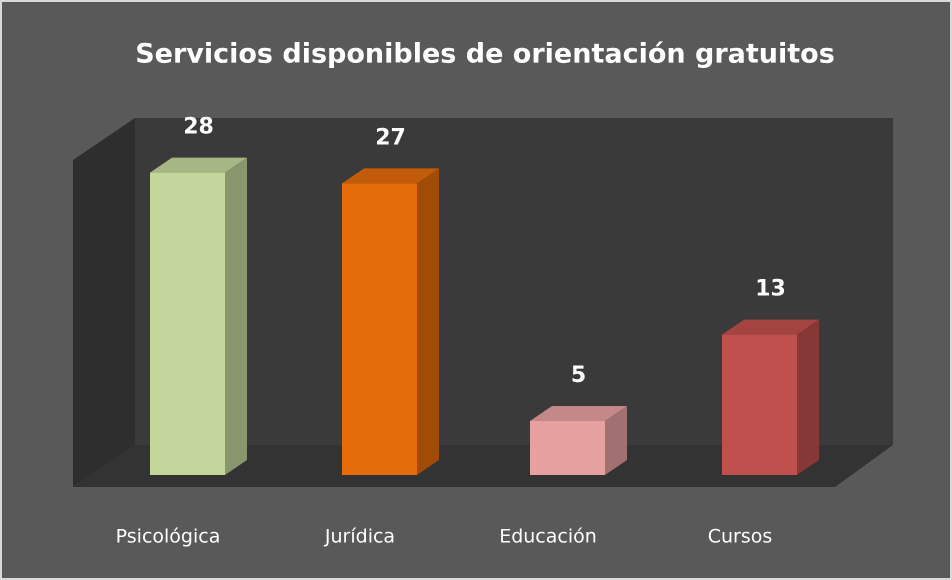 This screenshot has height=580, width=952. I want to click on floor, so click(483, 466).